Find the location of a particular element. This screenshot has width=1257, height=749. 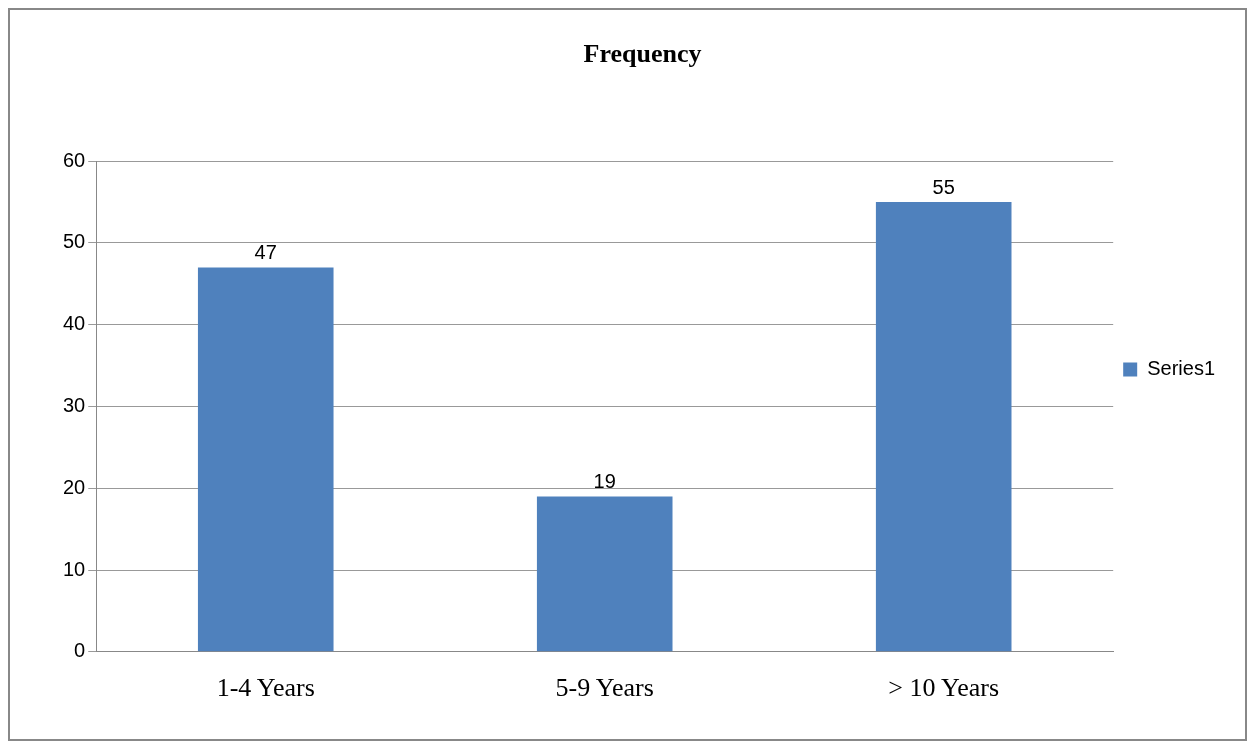

legend-label: Series1 is located at coordinates (1181, 368).